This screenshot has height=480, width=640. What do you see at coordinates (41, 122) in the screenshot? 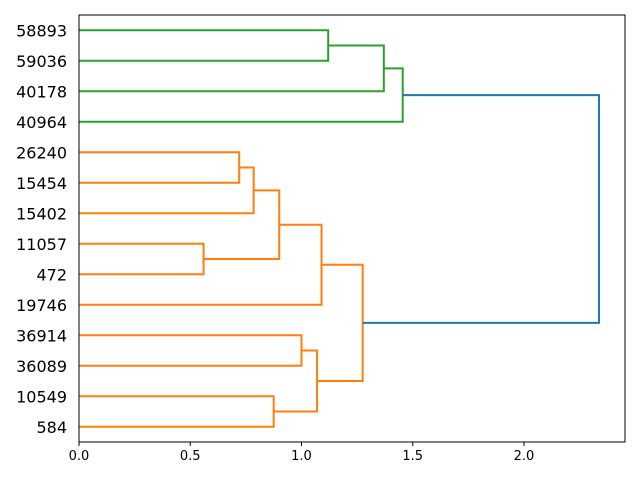
I see `leaf-label: 40964` at bounding box center [41, 122].